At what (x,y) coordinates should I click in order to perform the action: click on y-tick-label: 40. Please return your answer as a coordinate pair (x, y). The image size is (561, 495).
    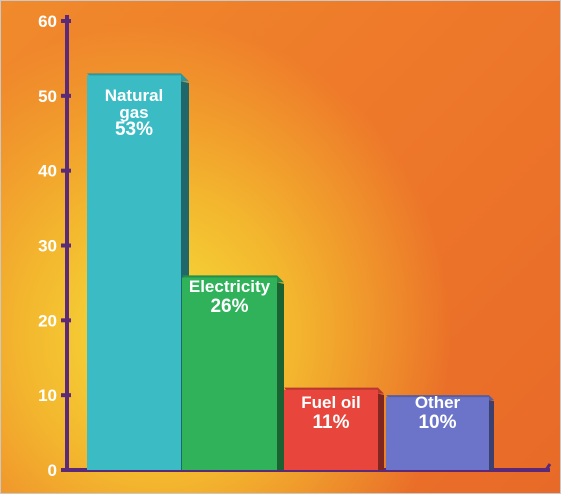
    Looking at the image, I should click on (47, 171).